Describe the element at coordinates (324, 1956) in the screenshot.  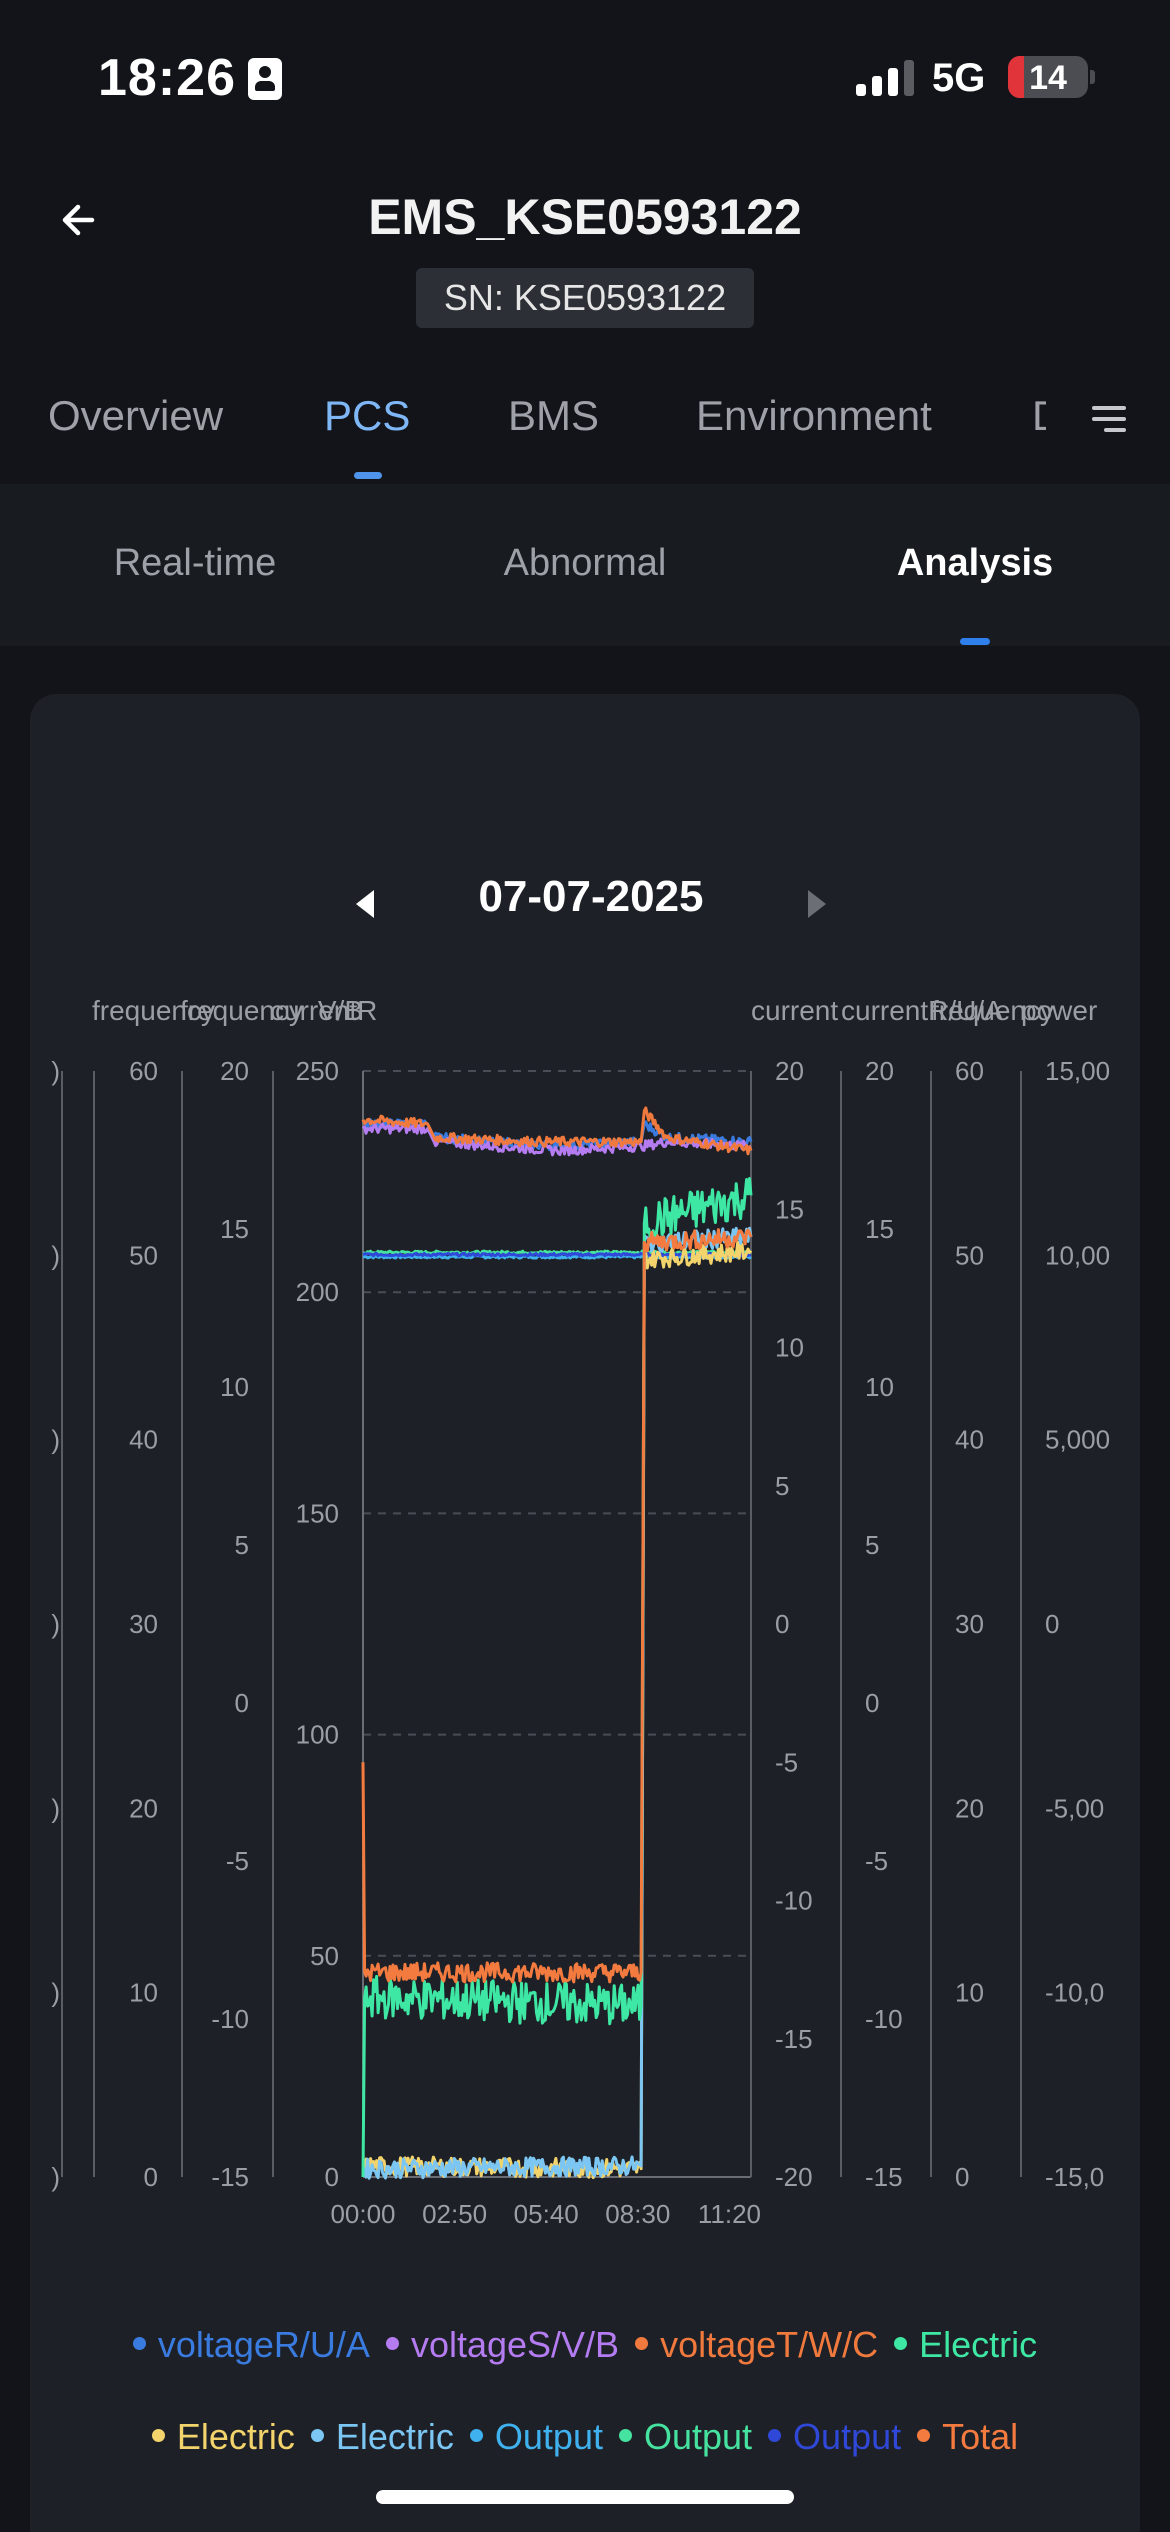
I see `y-tick-label: 50` at that location.